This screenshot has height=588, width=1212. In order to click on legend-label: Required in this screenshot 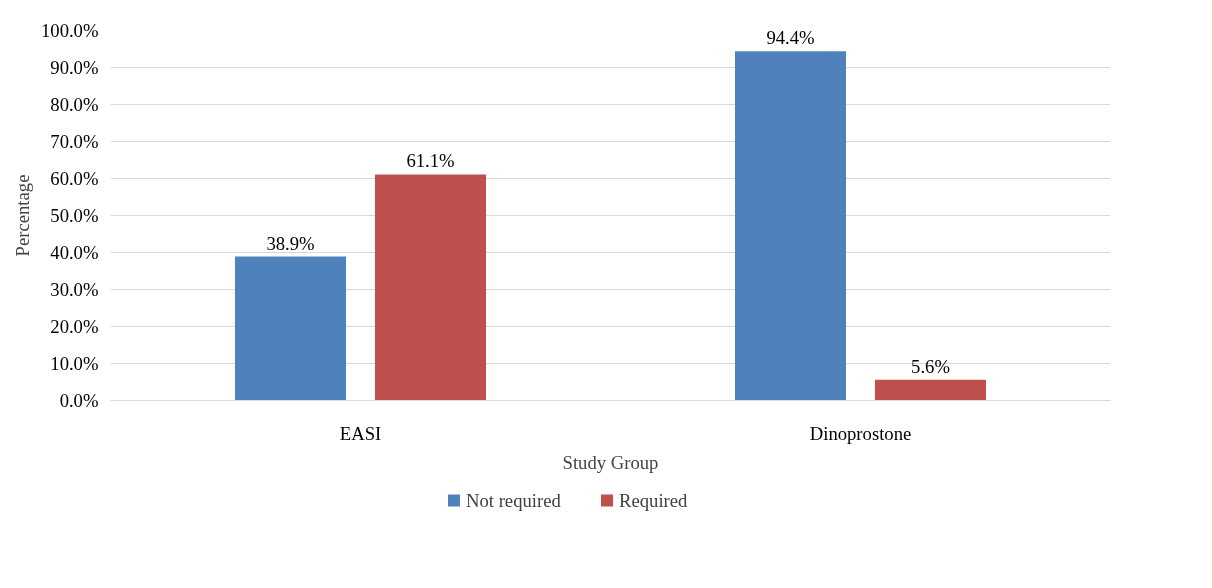, I will do `click(654, 500)`.